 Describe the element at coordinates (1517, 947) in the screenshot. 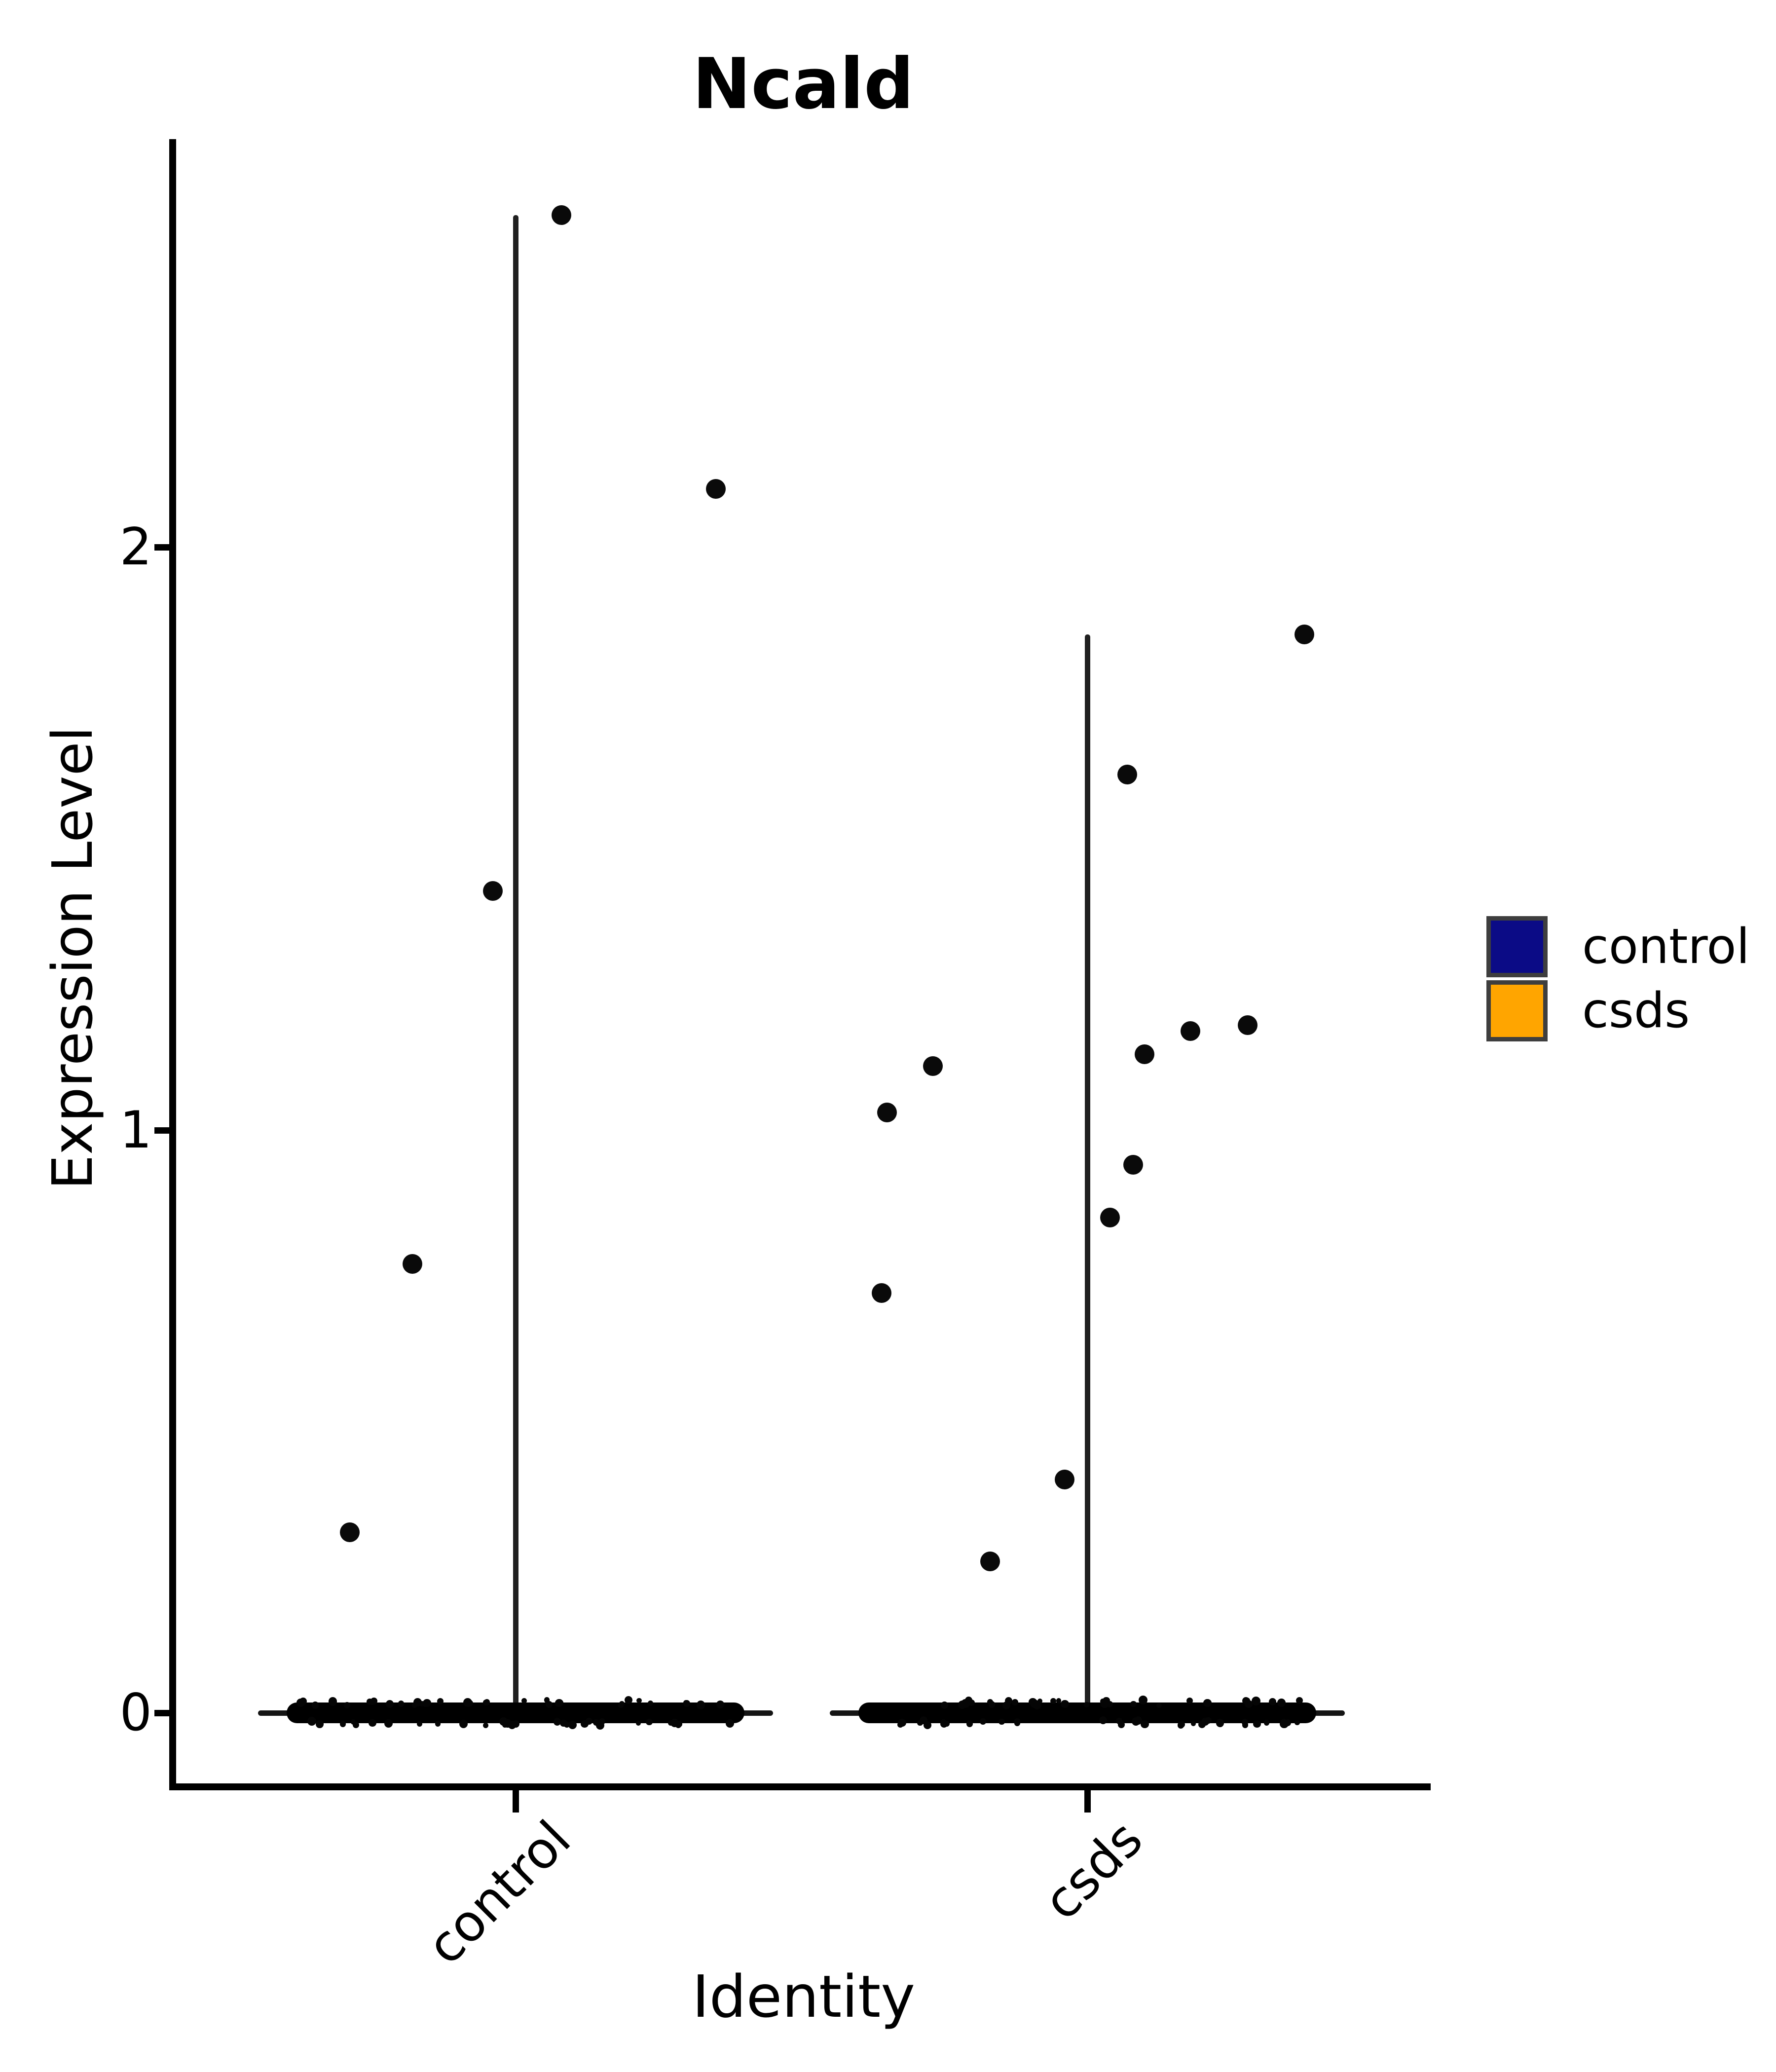

I see `legend-swatch-control` at that location.